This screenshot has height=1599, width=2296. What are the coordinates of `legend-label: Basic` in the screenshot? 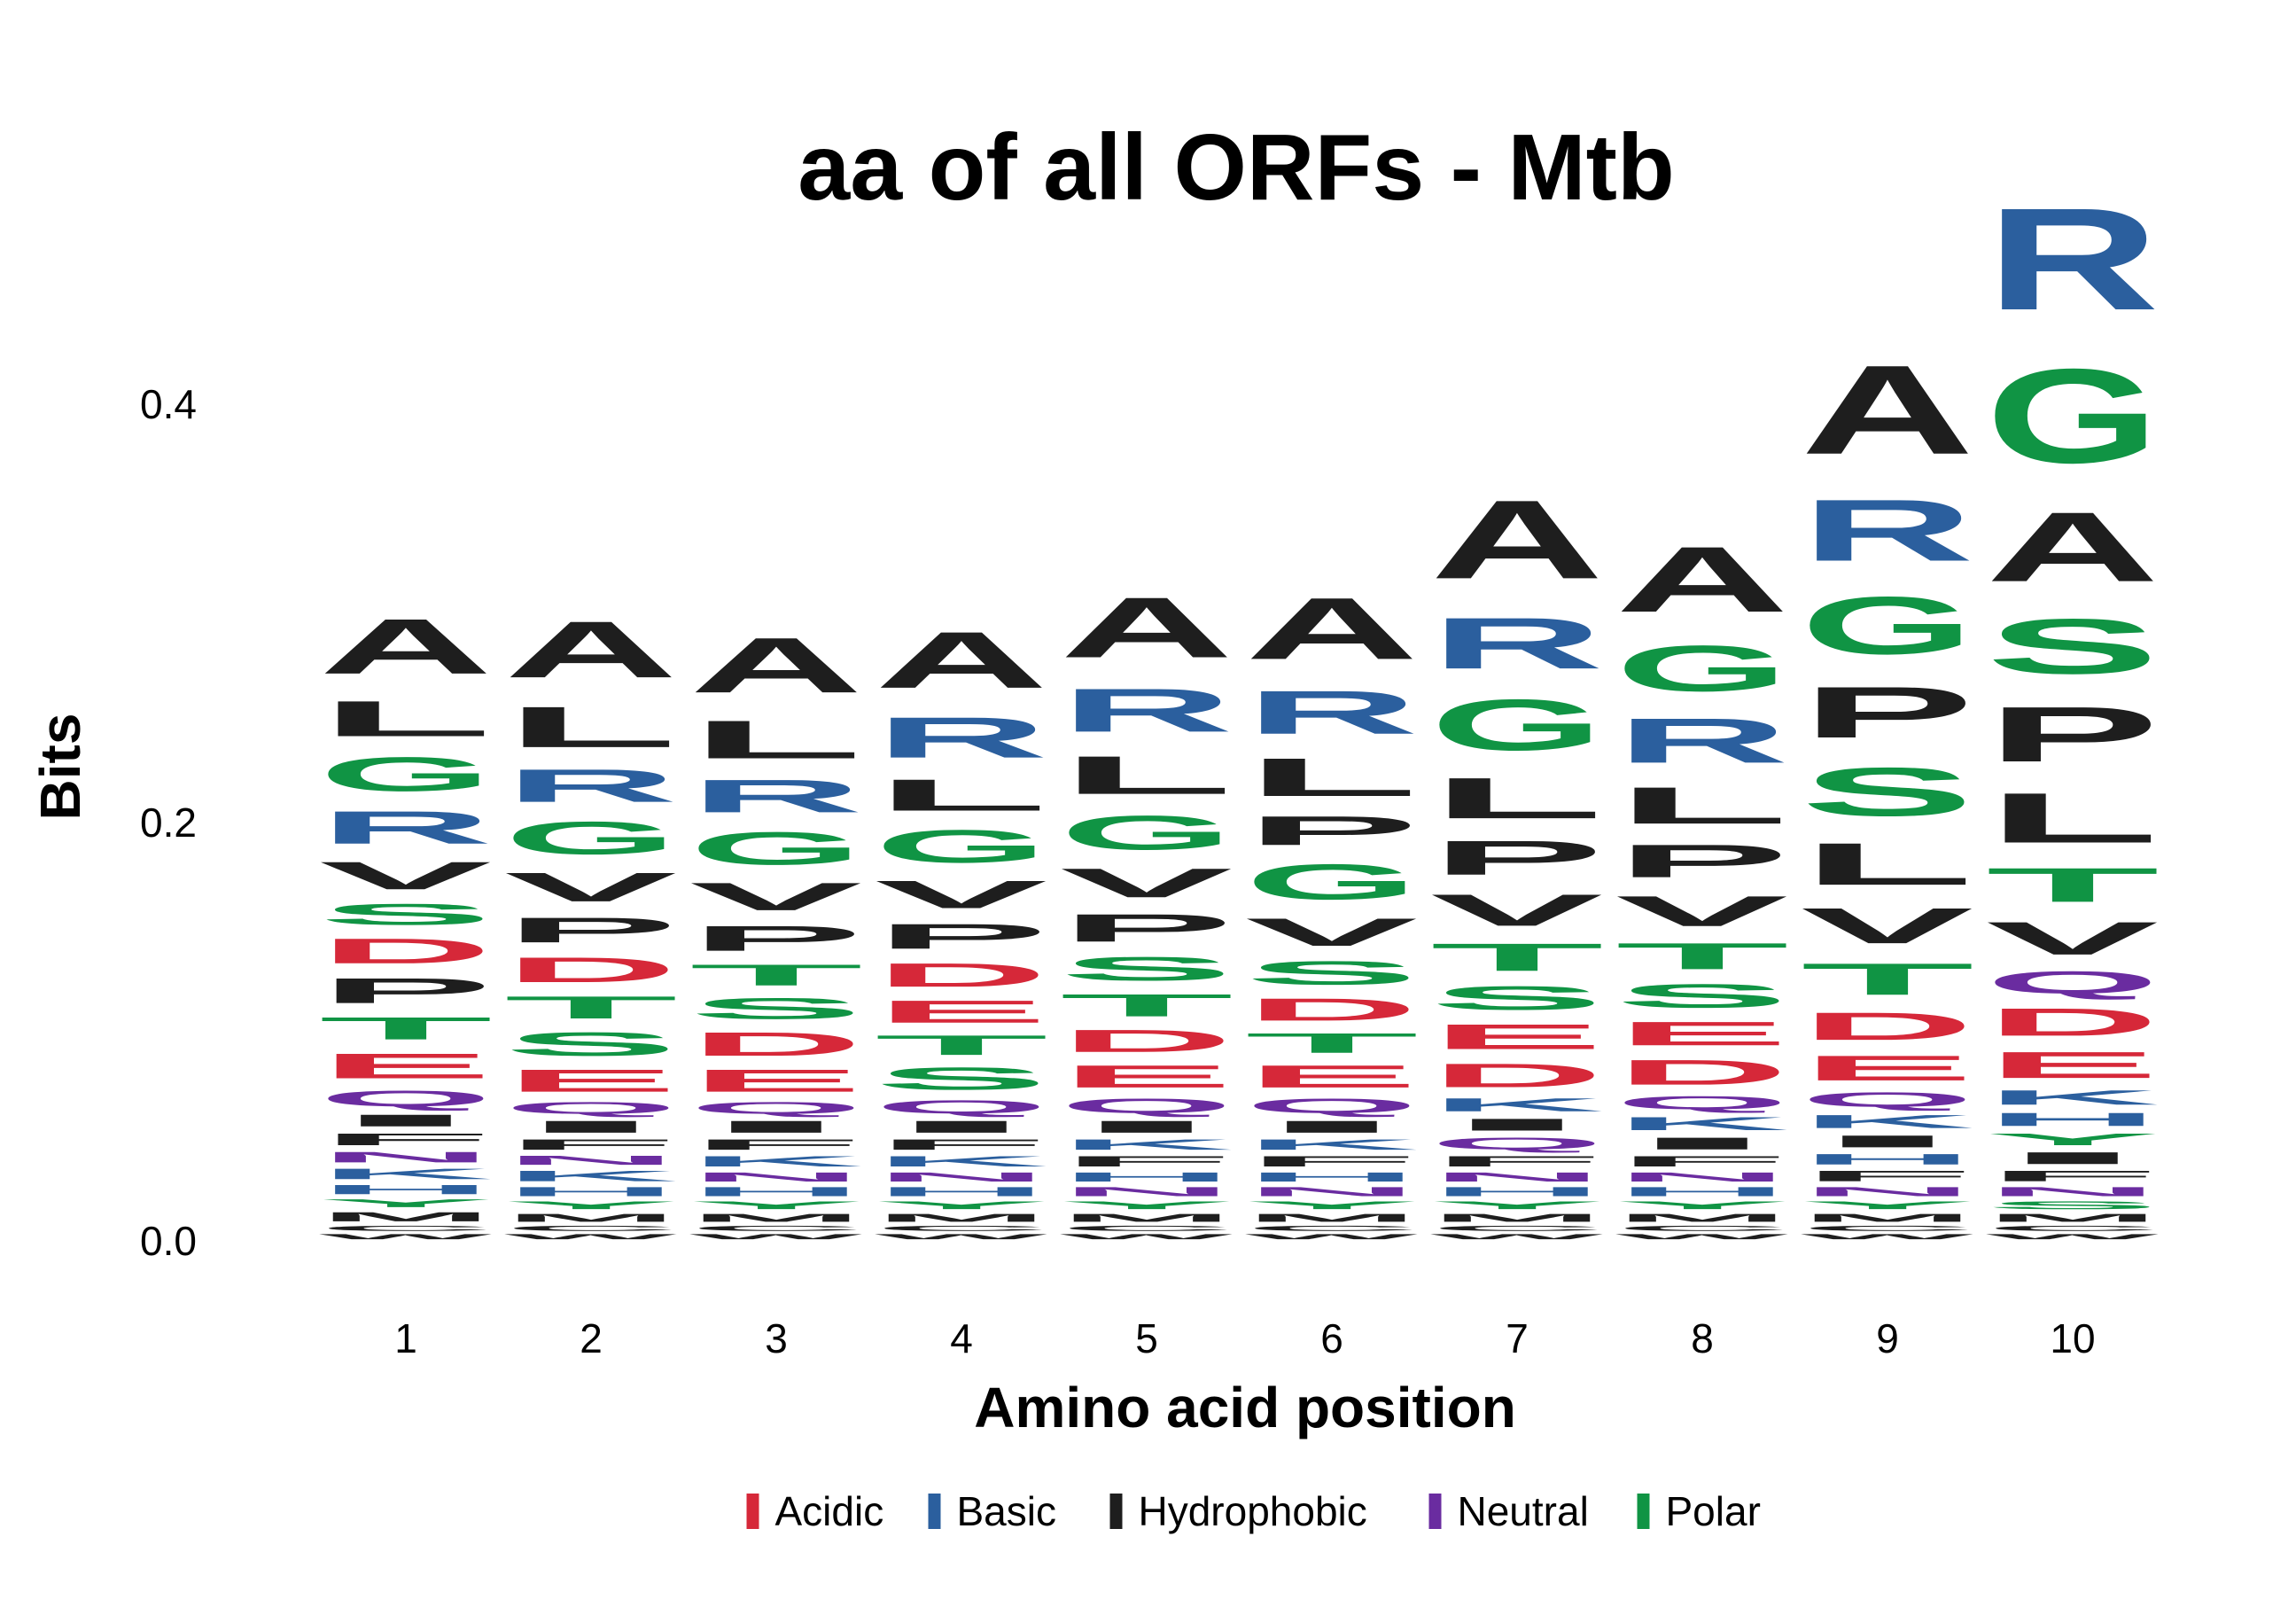 It's located at (1006, 1511).